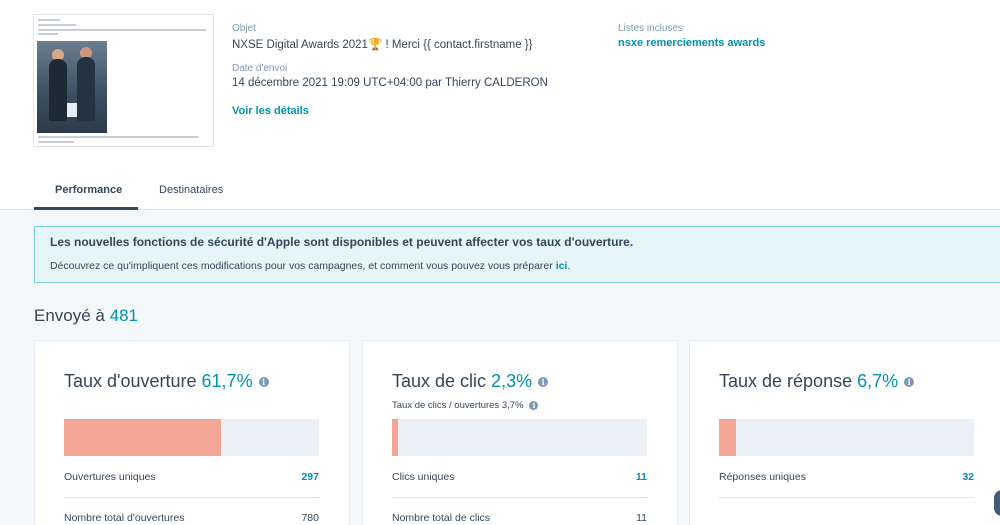 The width and height of the screenshot is (1000, 525). Describe the element at coordinates (130, 381) in the screenshot. I see `open-rate-title: Taux d'ouverture` at that location.